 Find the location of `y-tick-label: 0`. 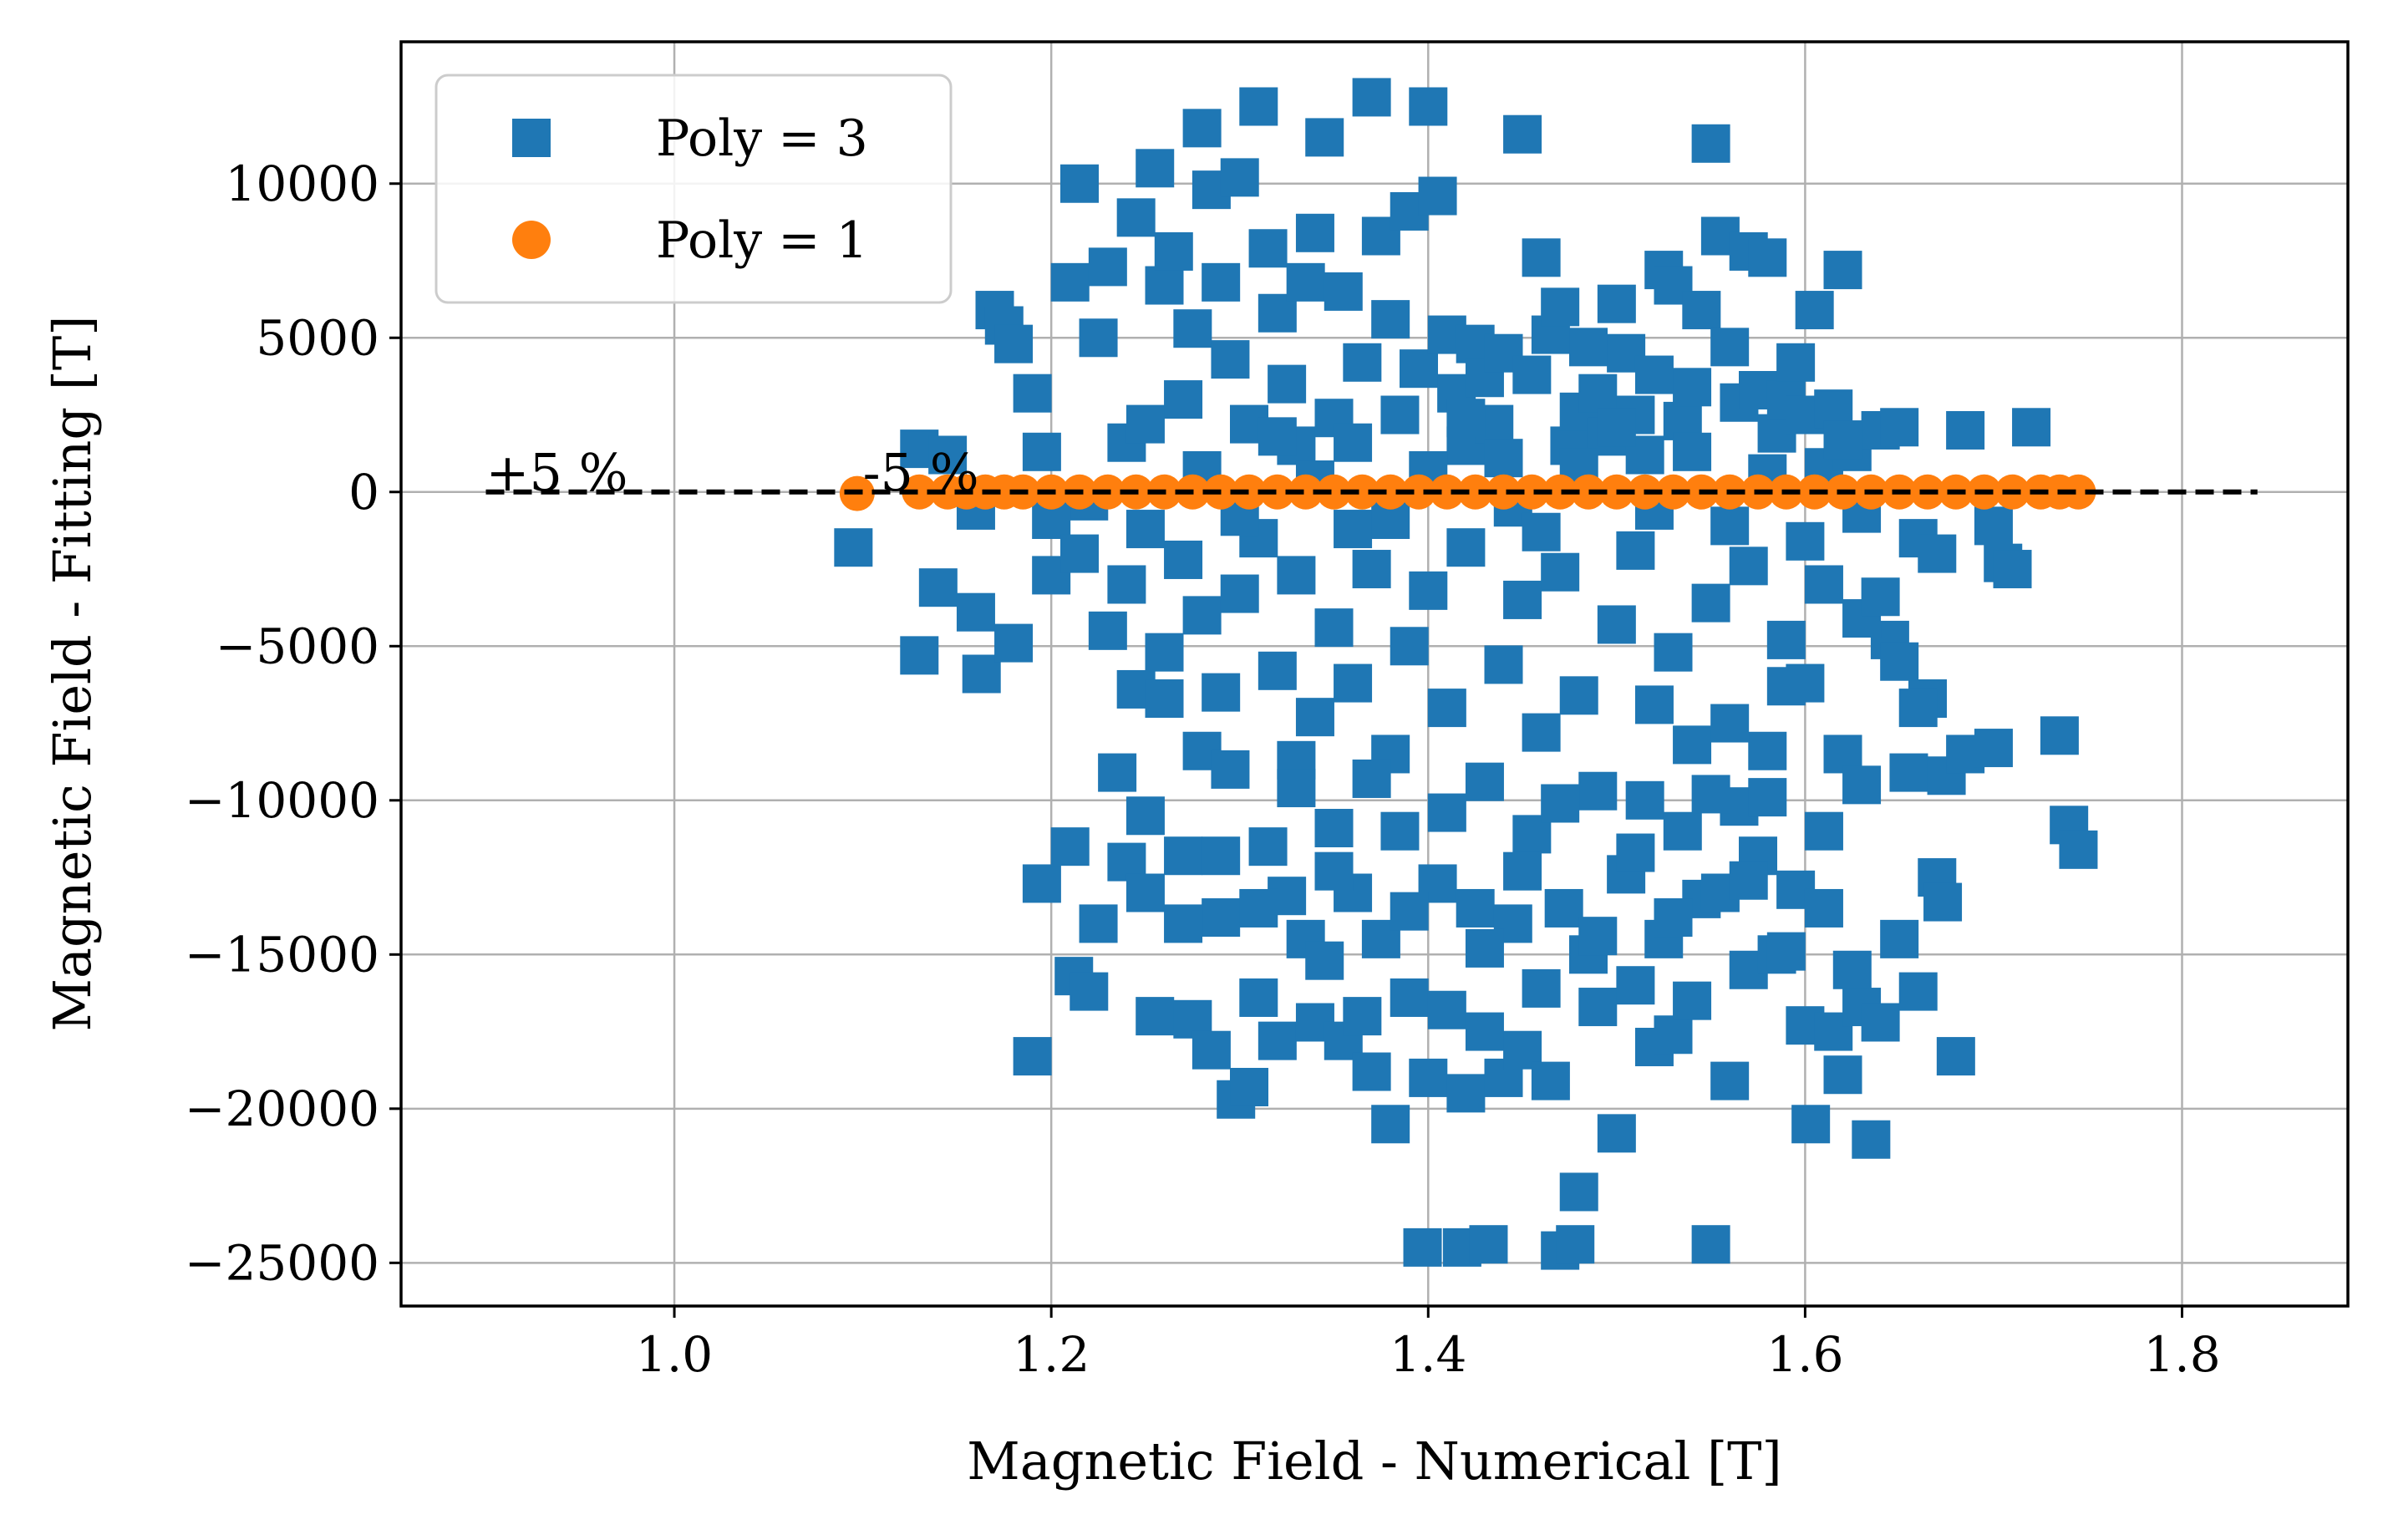

y-tick-label: 0 is located at coordinates (363, 492).